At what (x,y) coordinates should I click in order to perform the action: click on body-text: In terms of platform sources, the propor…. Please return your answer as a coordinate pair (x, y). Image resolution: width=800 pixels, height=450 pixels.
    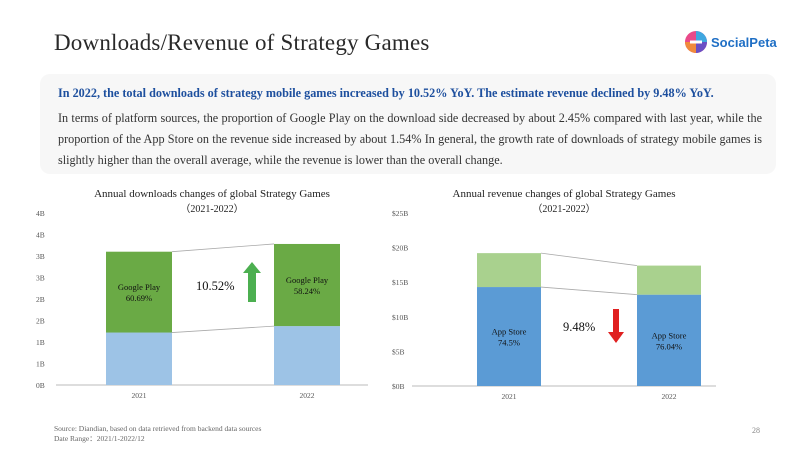
    Looking at the image, I should click on (410, 139).